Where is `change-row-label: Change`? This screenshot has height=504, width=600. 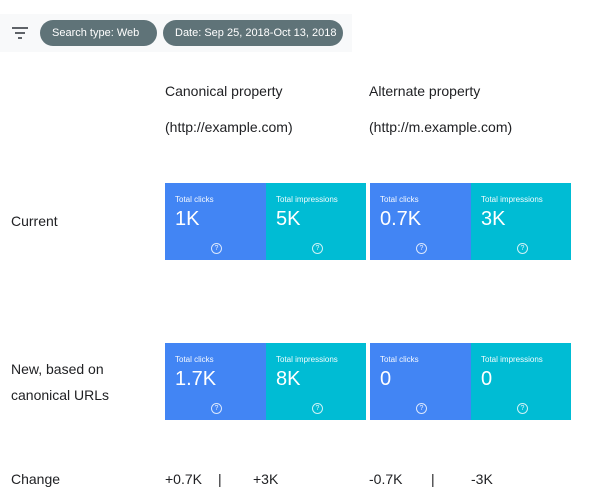 change-row-label: Change is located at coordinates (36, 479).